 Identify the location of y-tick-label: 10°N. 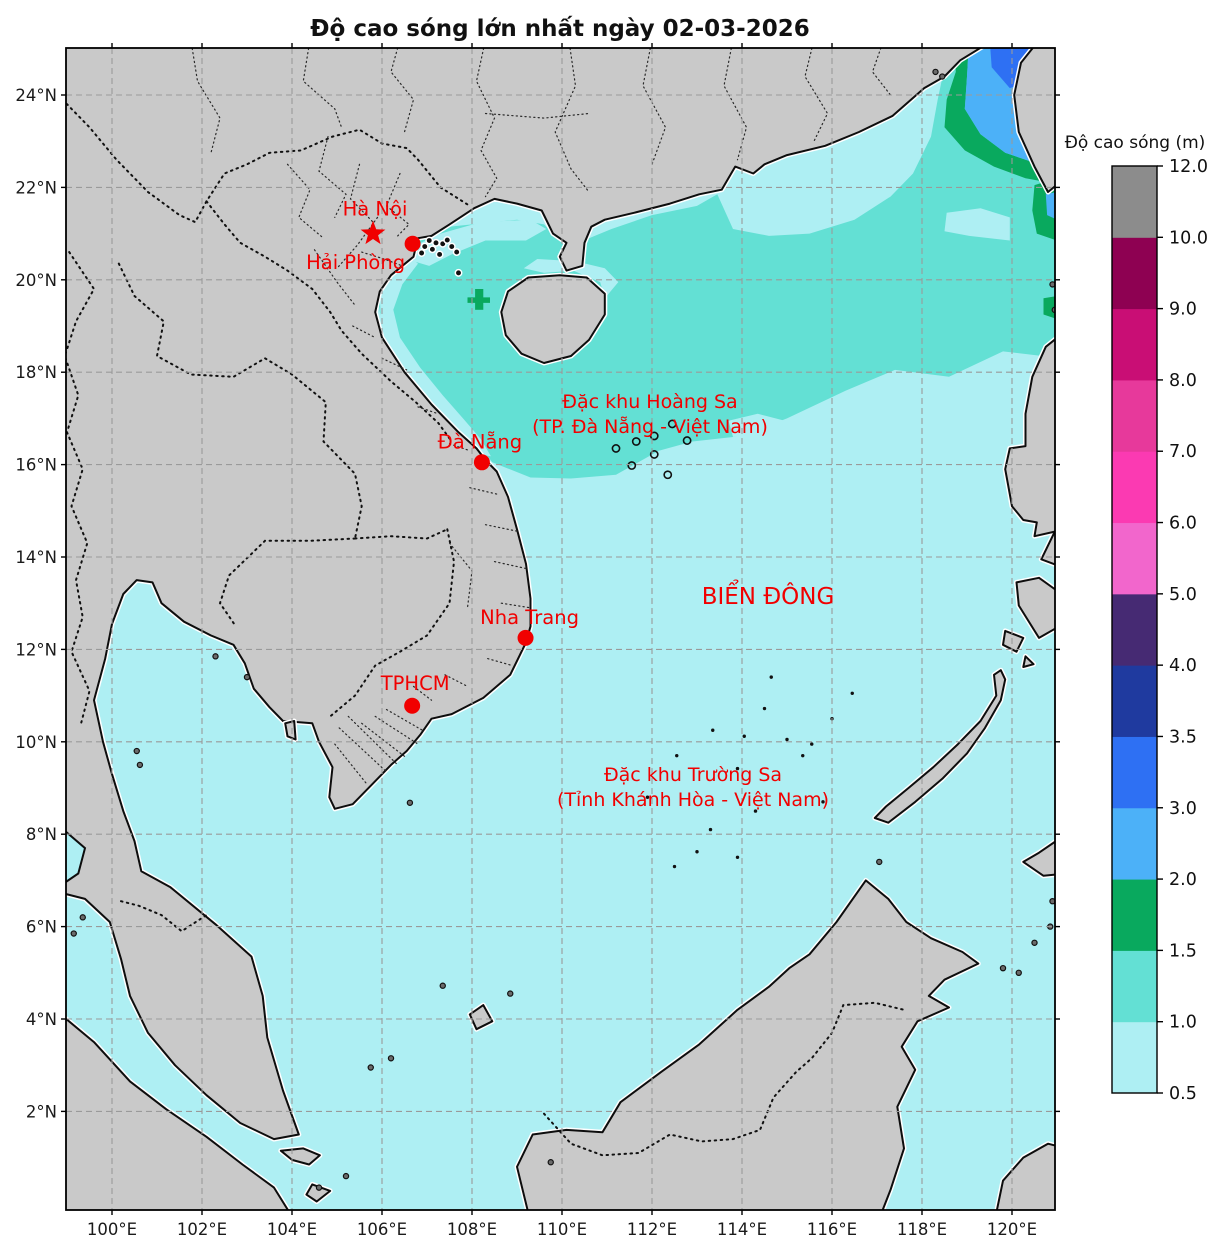
(36, 742).